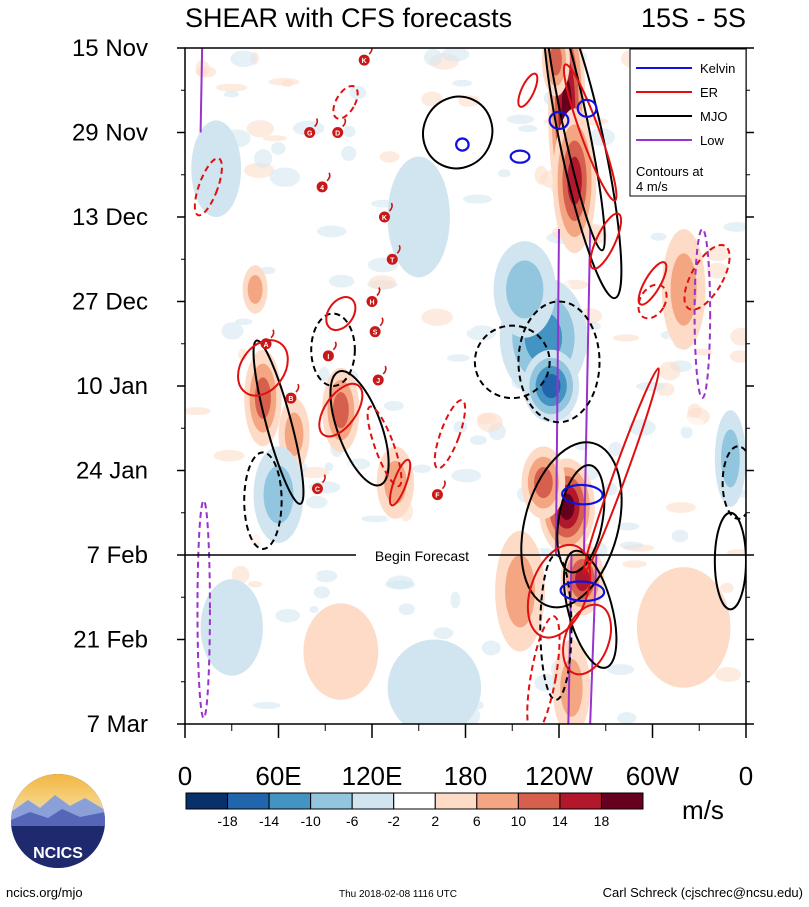 This screenshot has height=907, width=809. What do you see at coordinates (372, 776) in the screenshot?
I see `x-tick-label: 120E` at bounding box center [372, 776].